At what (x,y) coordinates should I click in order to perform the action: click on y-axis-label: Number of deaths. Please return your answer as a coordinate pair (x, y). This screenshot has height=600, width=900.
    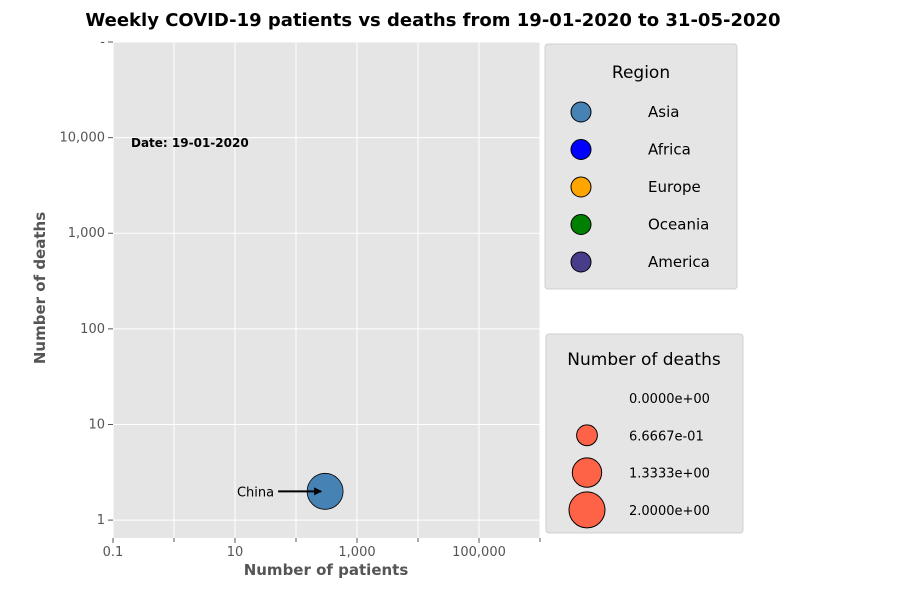
    Looking at the image, I should click on (40, 288).